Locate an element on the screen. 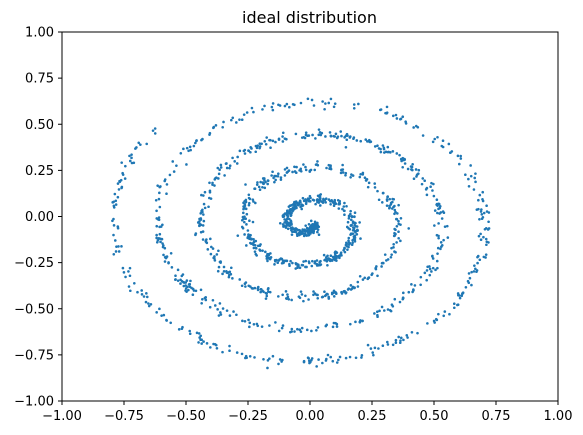 Image resolution: width=583 pixels, height=435 pixels. x-tick-label: 1.00 is located at coordinates (558, 416).